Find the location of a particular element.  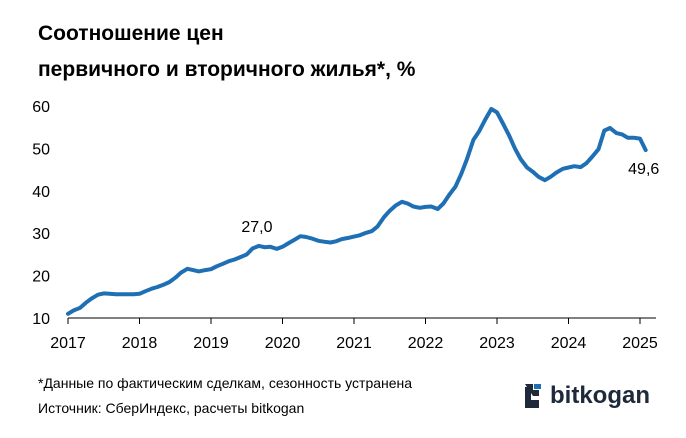

y-tick-label: 50 is located at coordinates (41, 149).